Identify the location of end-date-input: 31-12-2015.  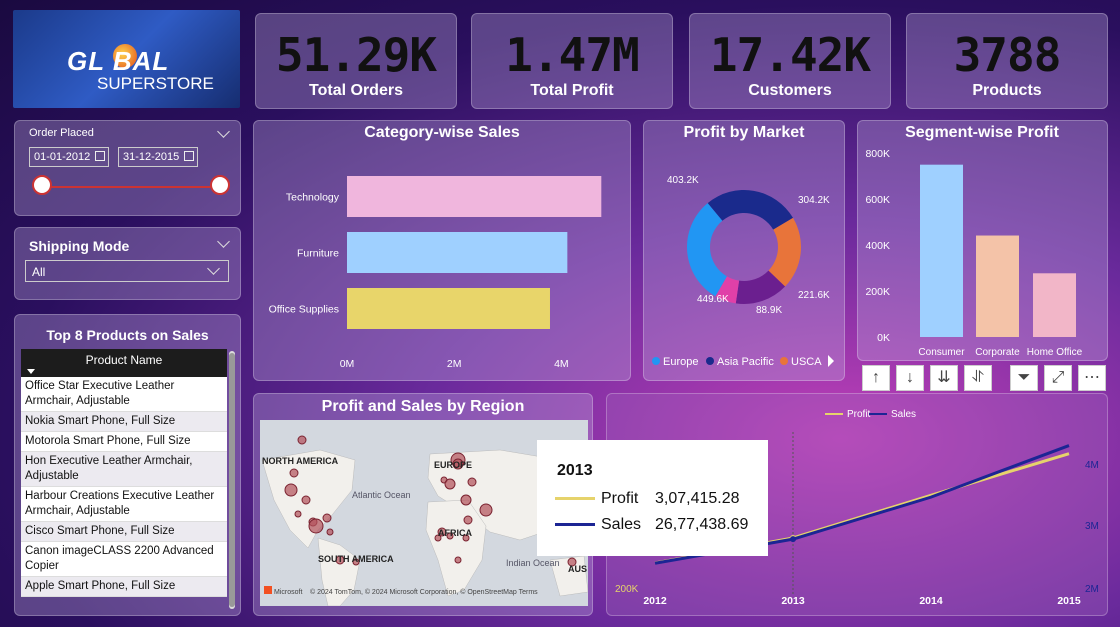
(158, 157).